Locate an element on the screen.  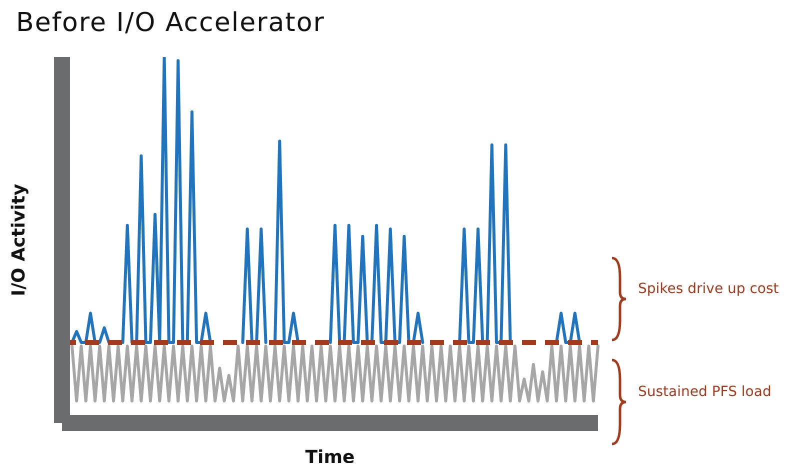
chart-title: Before I/O Accelerator is located at coordinates (170, 23).